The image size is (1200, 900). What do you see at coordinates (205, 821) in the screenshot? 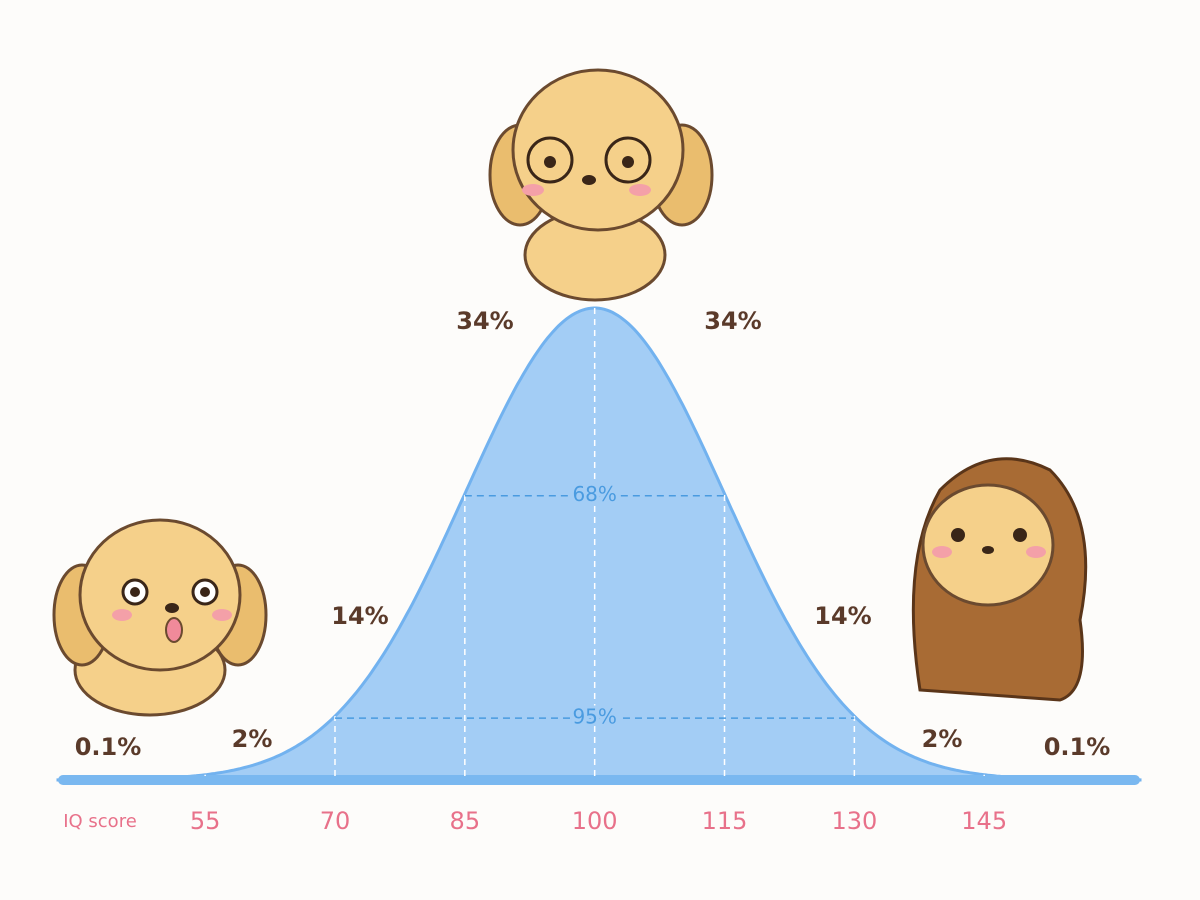
I see `x-tick-label: 55` at bounding box center [205, 821].